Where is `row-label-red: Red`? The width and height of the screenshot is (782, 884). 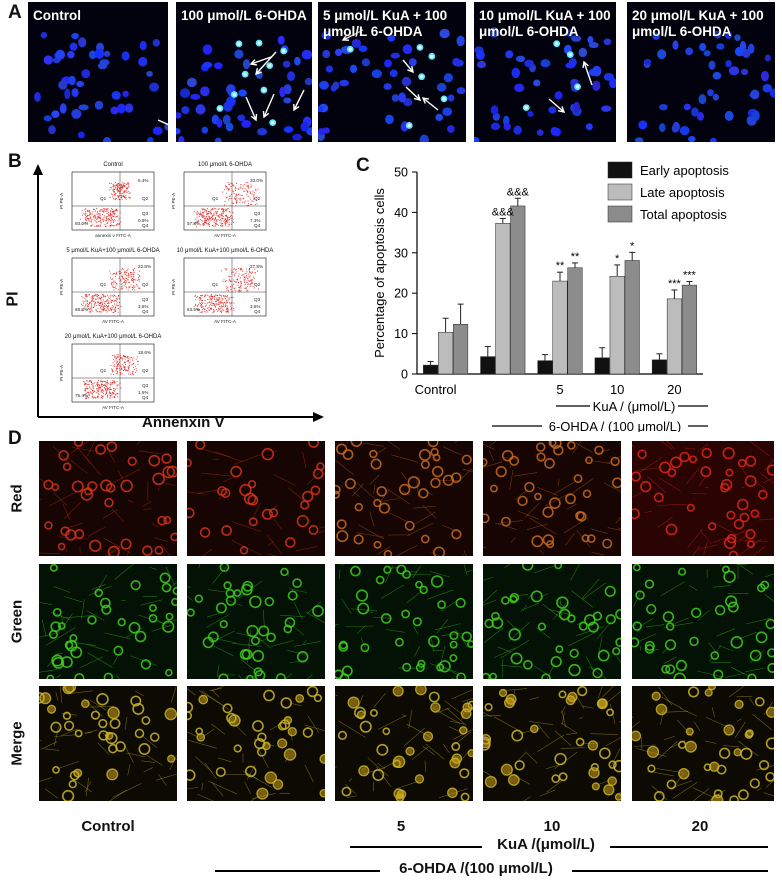
row-label-red: Red is located at coordinates (17, 498).